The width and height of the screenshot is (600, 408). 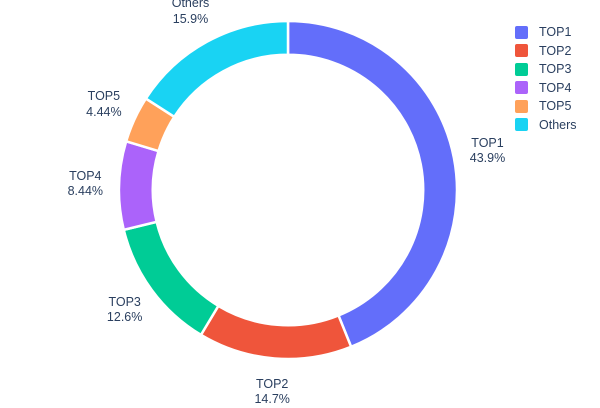 I want to click on pie-slice-top2, so click(x=276, y=332).